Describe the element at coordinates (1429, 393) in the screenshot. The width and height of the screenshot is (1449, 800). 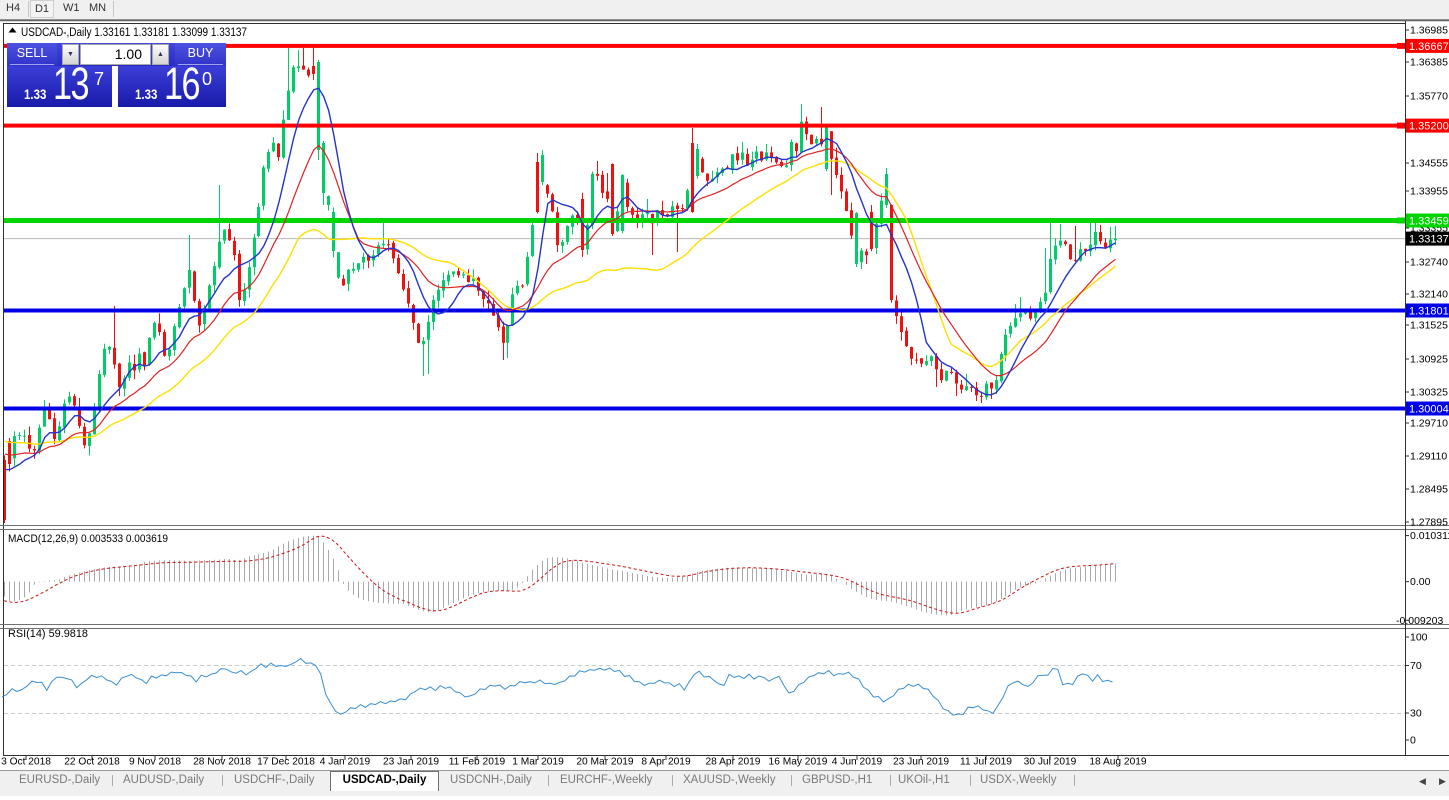
I see `svg-text: 1.30325` at that location.